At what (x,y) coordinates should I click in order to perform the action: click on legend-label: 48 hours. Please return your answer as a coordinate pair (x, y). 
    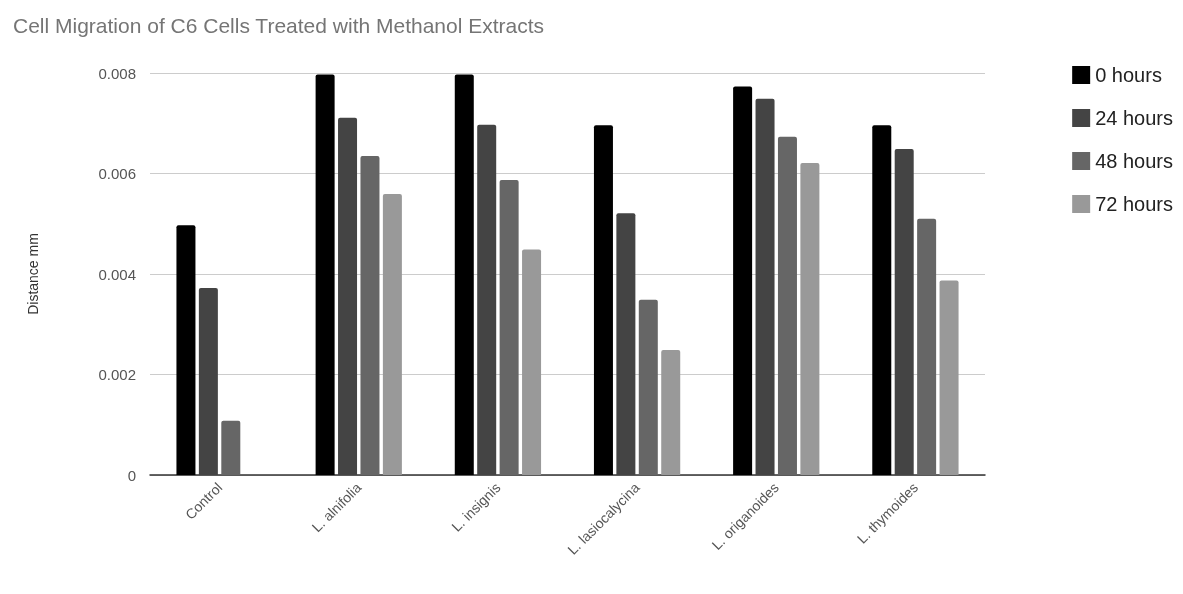
    Looking at the image, I should click on (1134, 161).